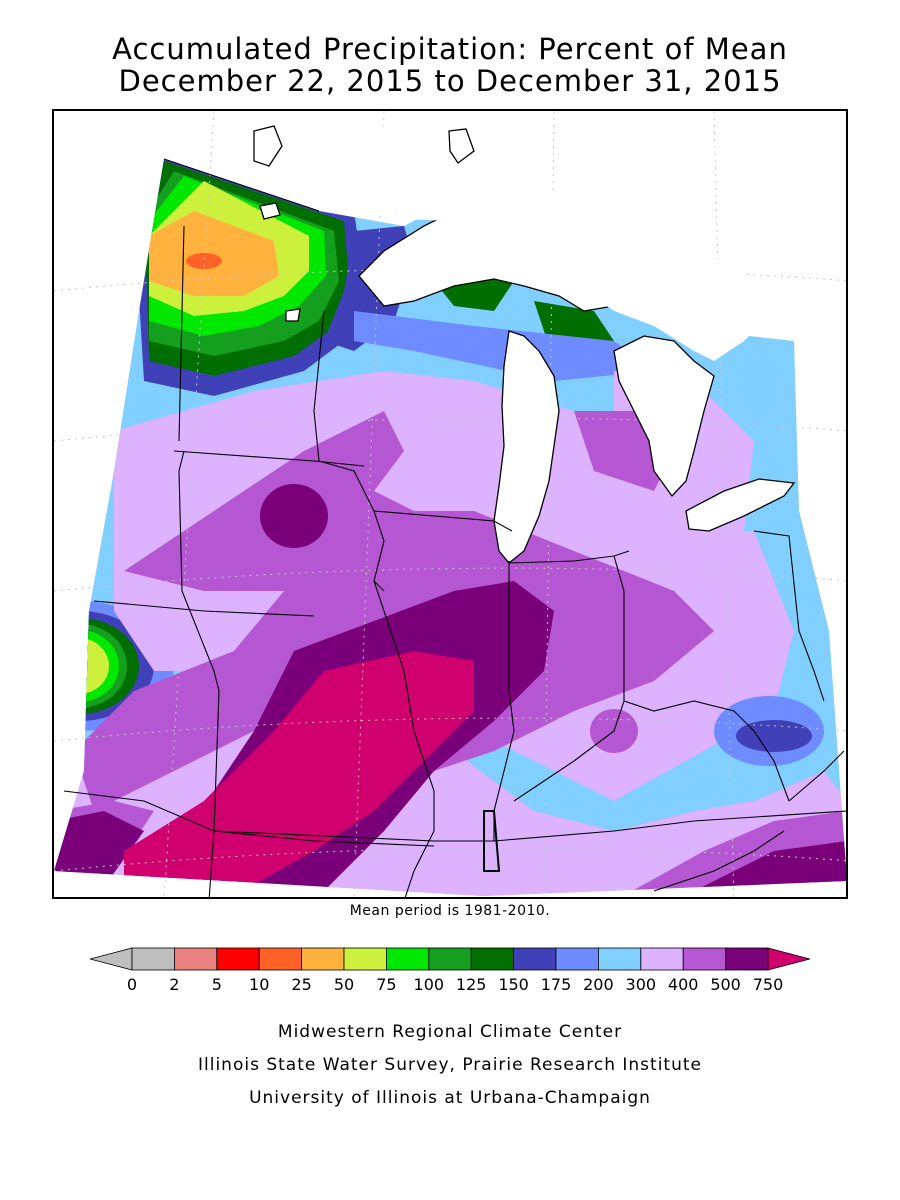 The height and width of the screenshot is (1200, 900). Describe the element at coordinates (450, 81) in the screenshot. I see `map-title-line-2: December 22, 2015 to December 31, 2015` at that location.